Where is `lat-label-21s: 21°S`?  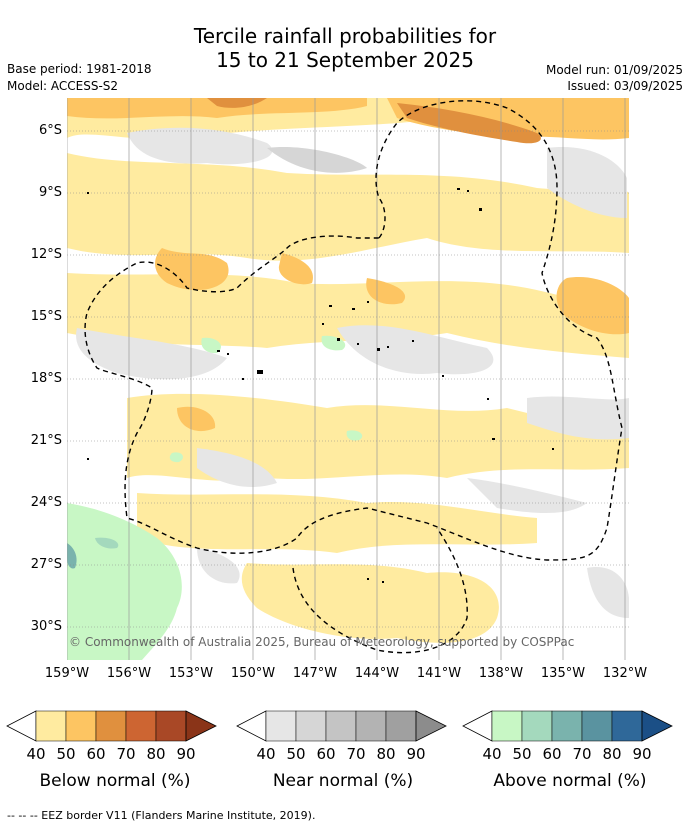 lat-label-21s: 21°S is located at coordinates (46, 440).